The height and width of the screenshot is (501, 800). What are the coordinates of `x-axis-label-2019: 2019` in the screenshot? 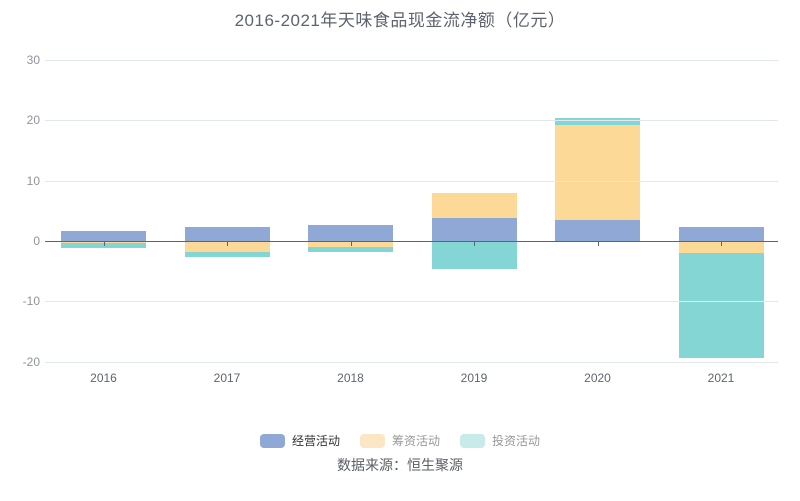 It's located at (474, 378).